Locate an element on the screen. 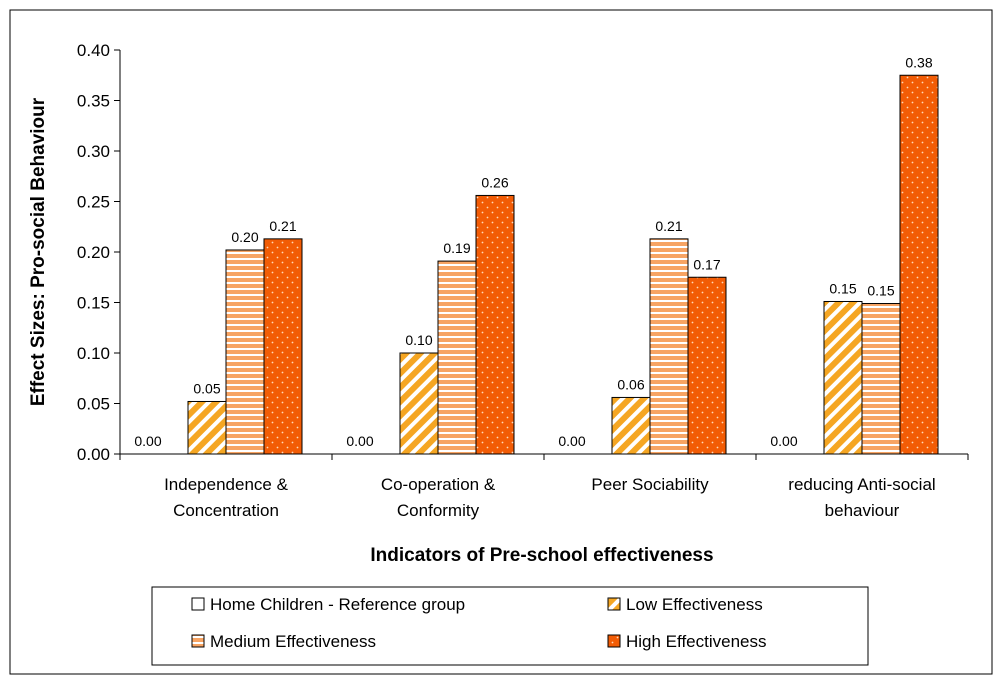 This screenshot has width=1002, height=689. category-label: behaviour is located at coordinates (862, 510).